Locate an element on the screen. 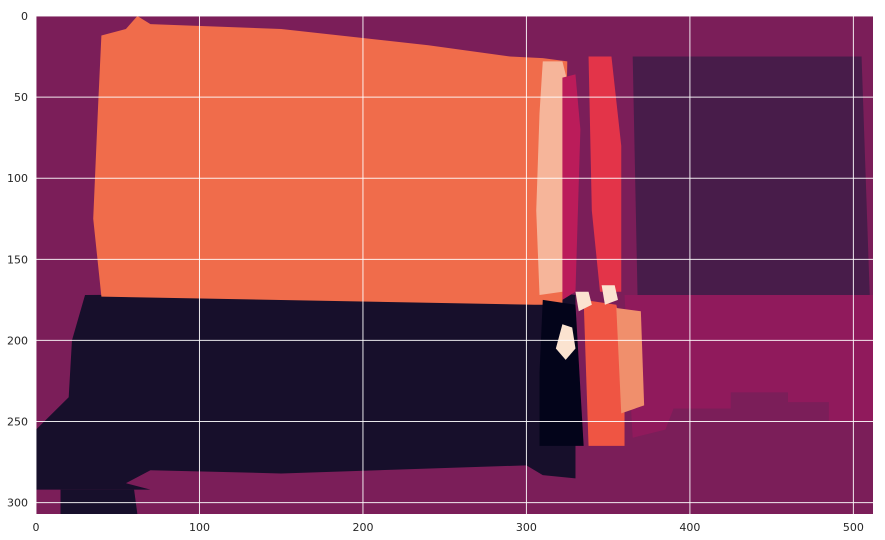 This screenshot has height=540, width=885. heatmap-region-dark is located at coordinates (99, 501).